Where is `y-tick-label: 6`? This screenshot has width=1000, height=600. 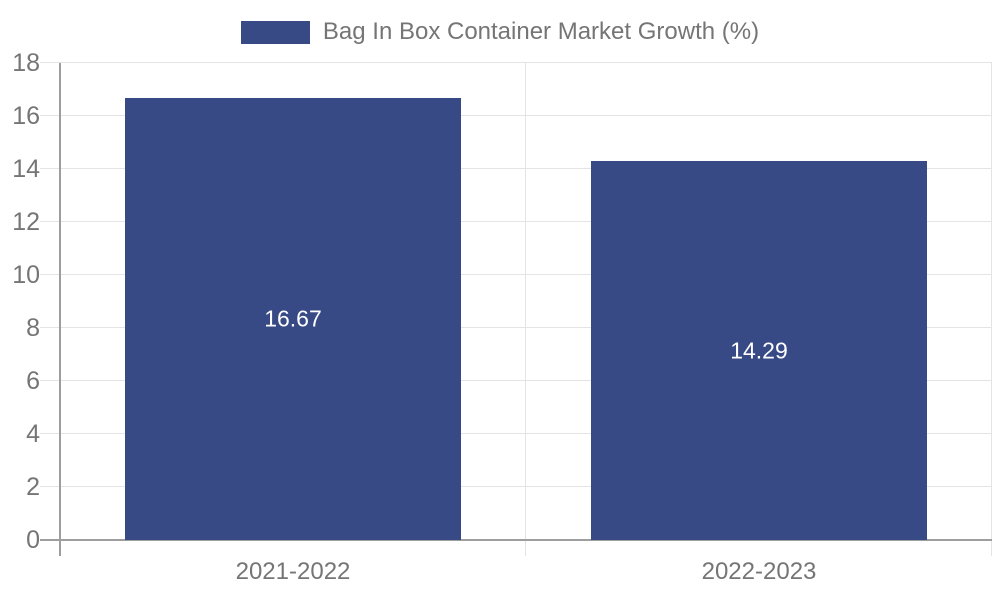
y-tick-label: 6 is located at coordinates (33, 380).